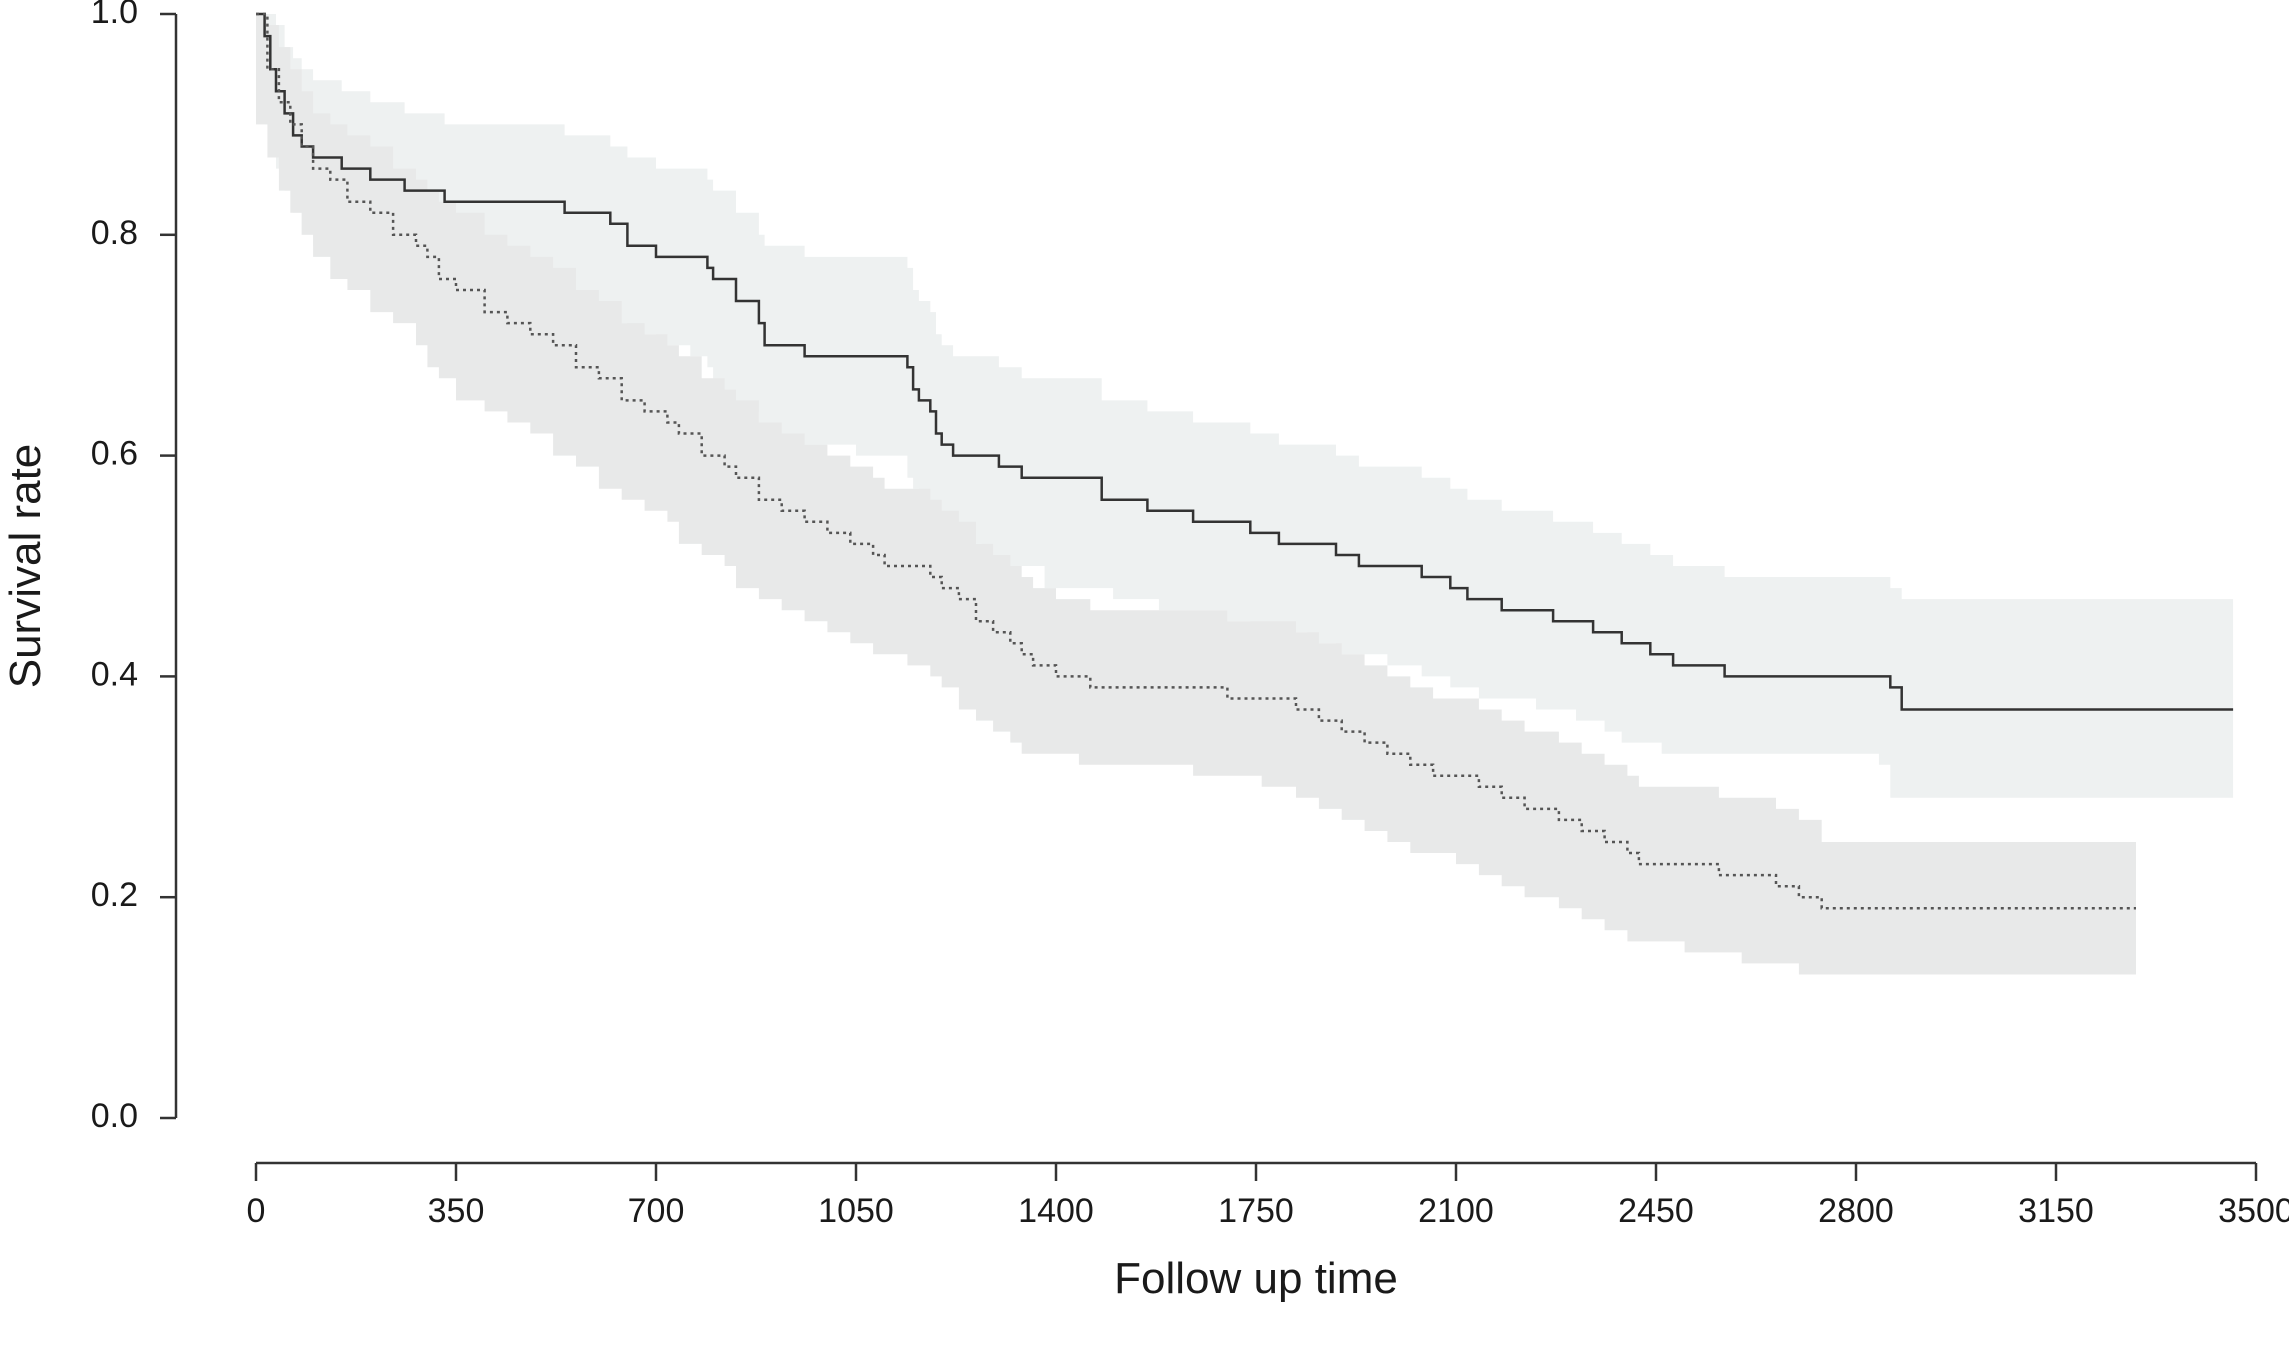 The width and height of the screenshot is (2289, 1348). Describe the element at coordinates (1856, 1211) in the screenshot. I see `x-tick-label: 2800` at that location.